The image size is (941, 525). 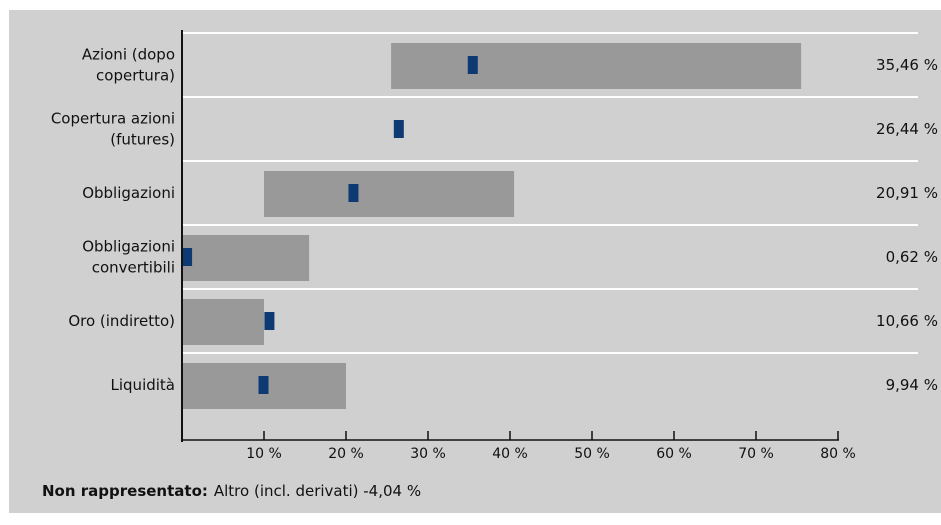 What do you see at coordinates (133, 268) in the screenshot?
I see `category-label: convertibili` at bounding box center [133, 268].